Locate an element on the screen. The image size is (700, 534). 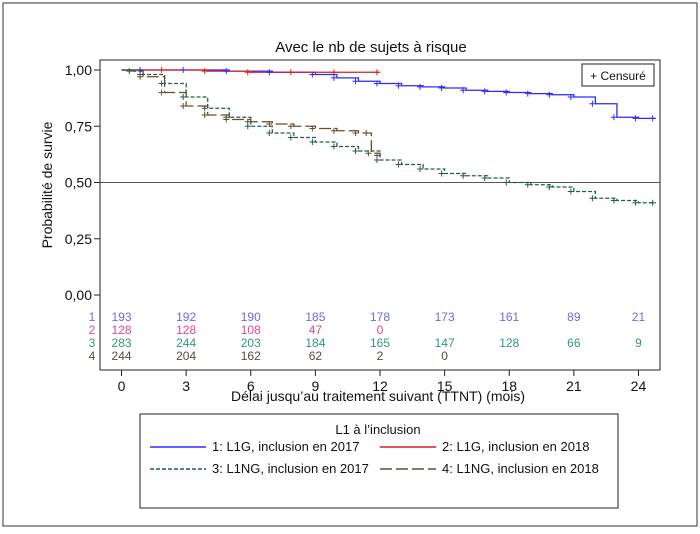
legend-title: L1 à l’inclusion is located at coordinates (377, 429).